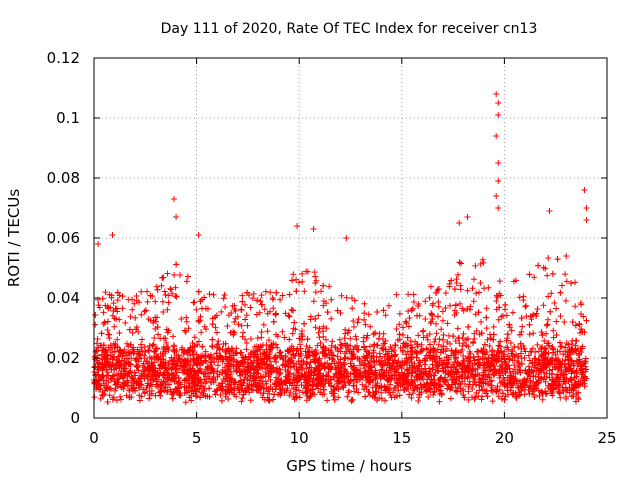  I want to click on y-tick-label: 0.12, so click(63, 58).